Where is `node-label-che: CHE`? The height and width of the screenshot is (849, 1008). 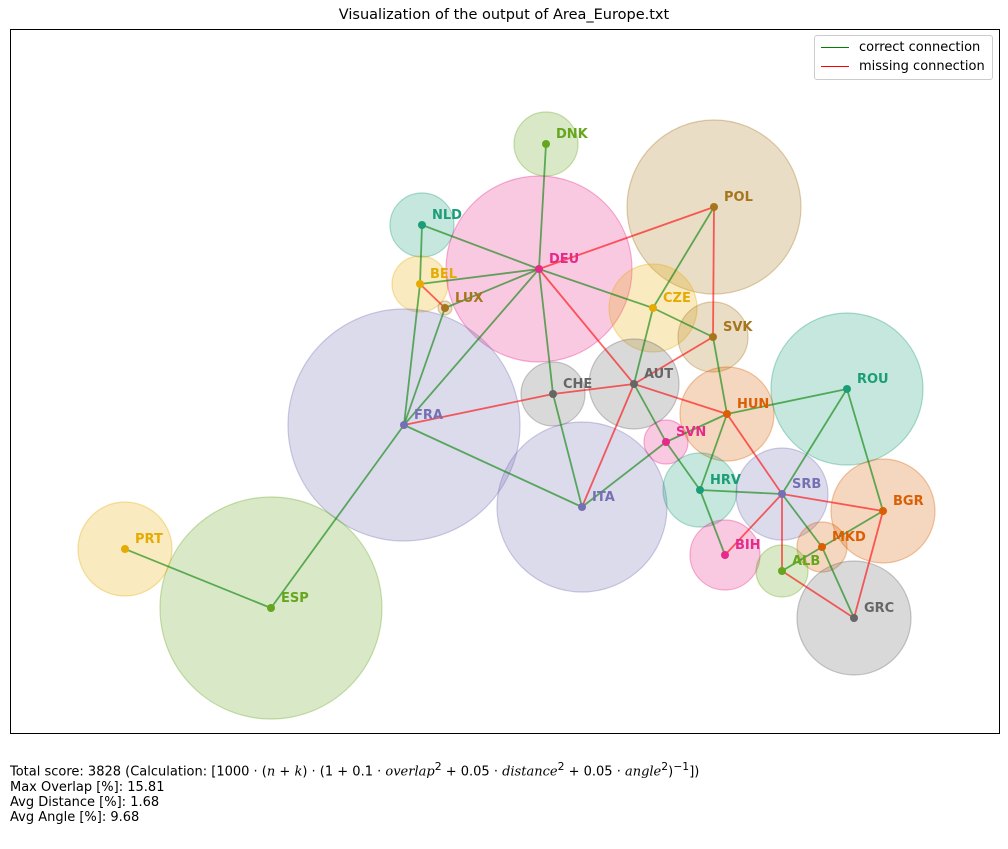
node-label-che: CHE is located at coordinates (577, 384).